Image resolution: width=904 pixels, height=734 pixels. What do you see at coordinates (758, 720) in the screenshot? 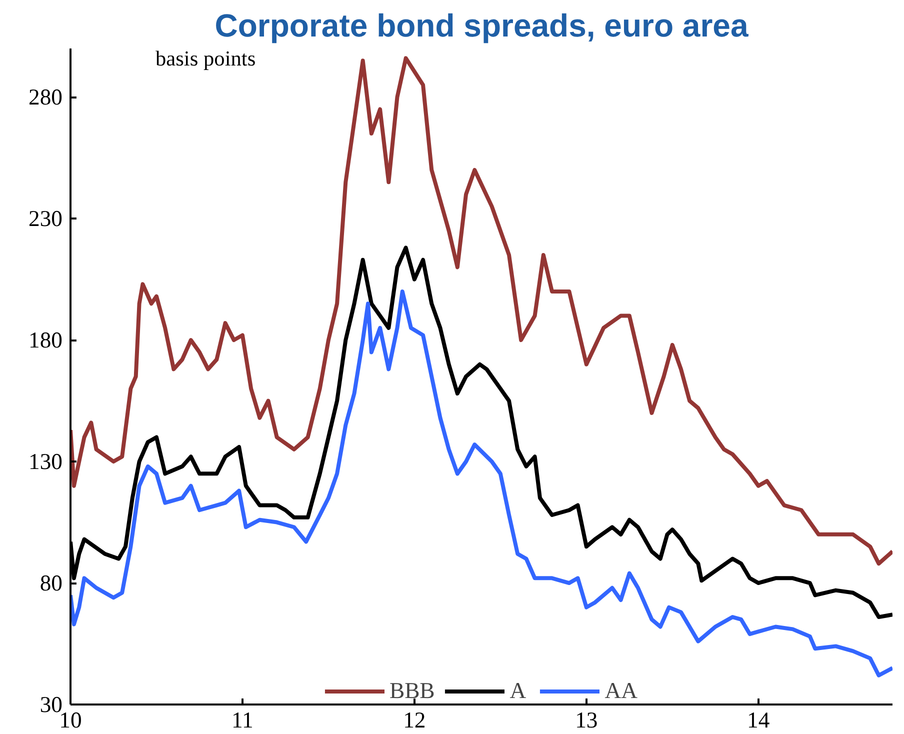
I see `x-tick-label: 14` at bounding box center [758, 720].